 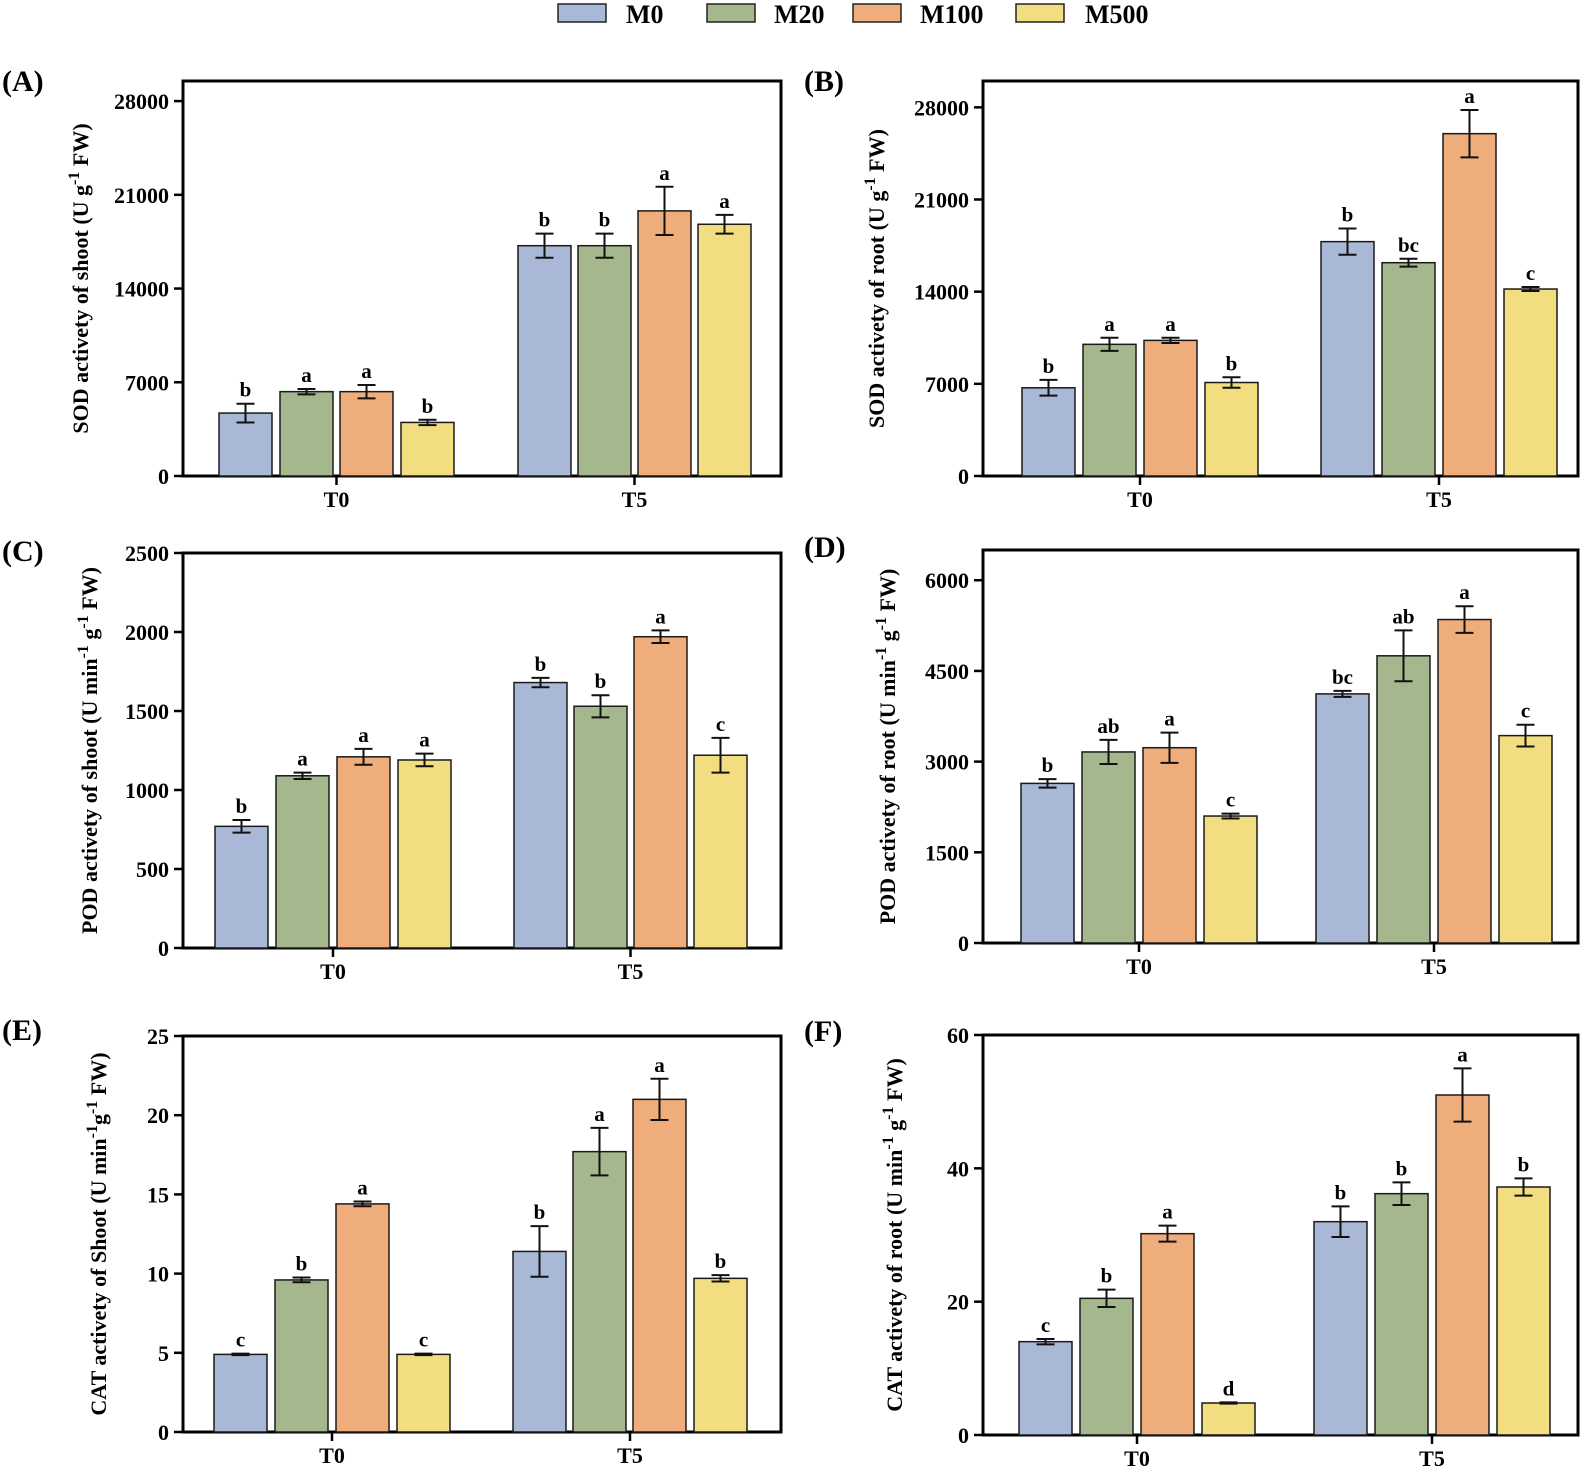 What do you see at coordinates (958, 1035) in the screenshot?
I see `y-tick-label: 60` at bounding box center [958, 1035].